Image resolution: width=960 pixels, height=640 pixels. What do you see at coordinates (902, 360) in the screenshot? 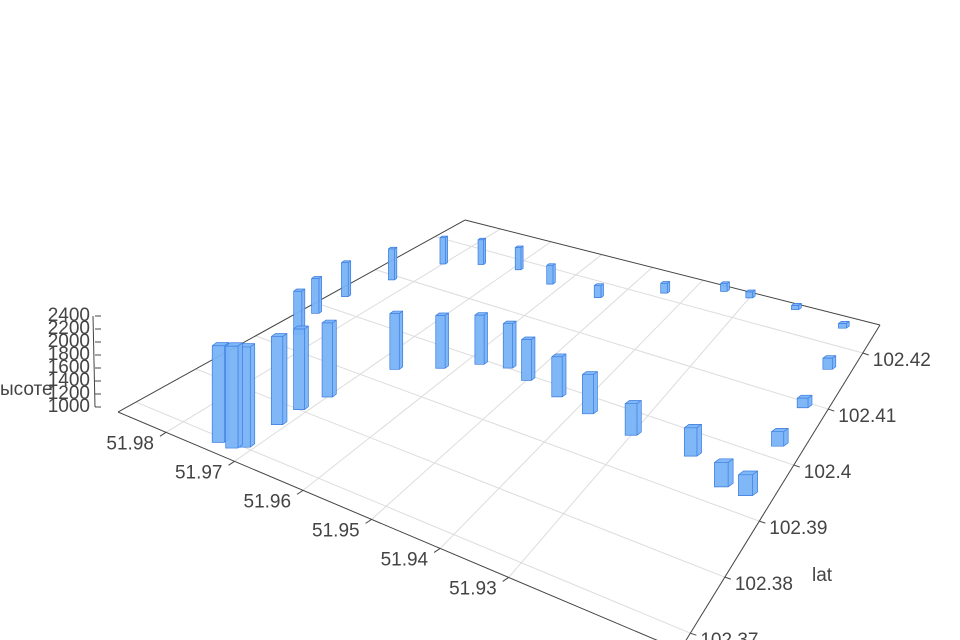
I see `y-tick-label: 102.42` at bounding box center [902, 360].